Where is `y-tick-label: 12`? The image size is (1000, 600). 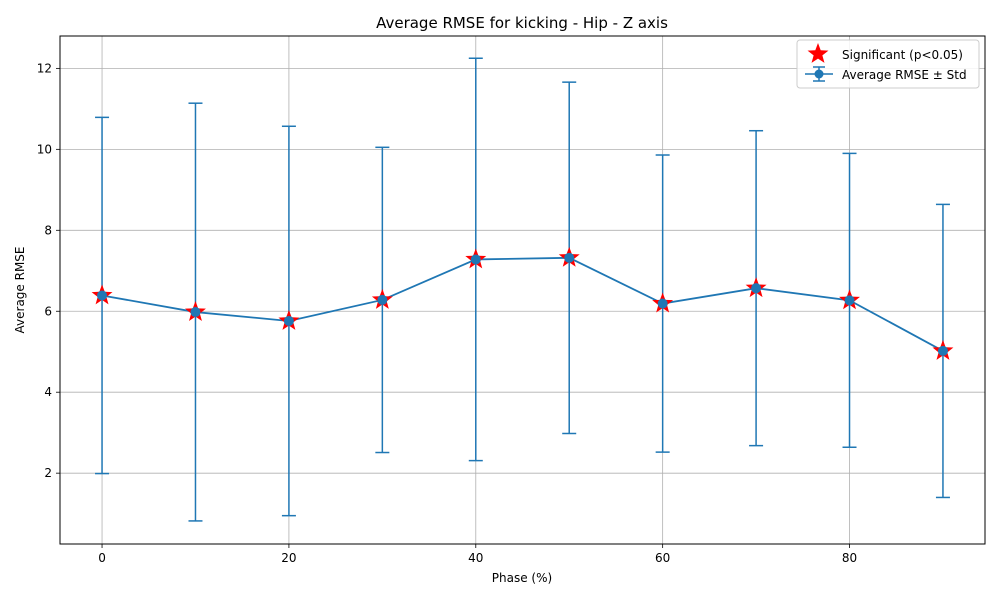 y-tick-label: 12 is located at coordinates (44, 68).